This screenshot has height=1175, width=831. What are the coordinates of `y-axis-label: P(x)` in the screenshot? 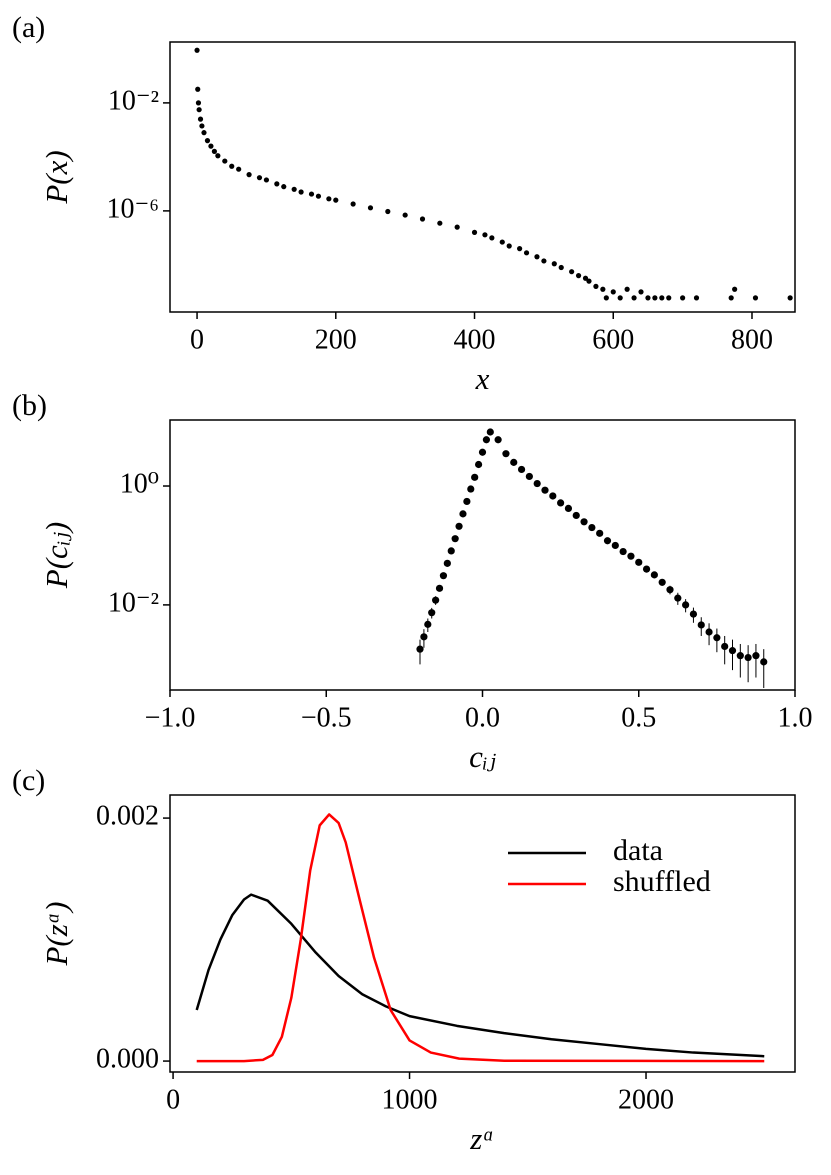 It's located at (56, 177).